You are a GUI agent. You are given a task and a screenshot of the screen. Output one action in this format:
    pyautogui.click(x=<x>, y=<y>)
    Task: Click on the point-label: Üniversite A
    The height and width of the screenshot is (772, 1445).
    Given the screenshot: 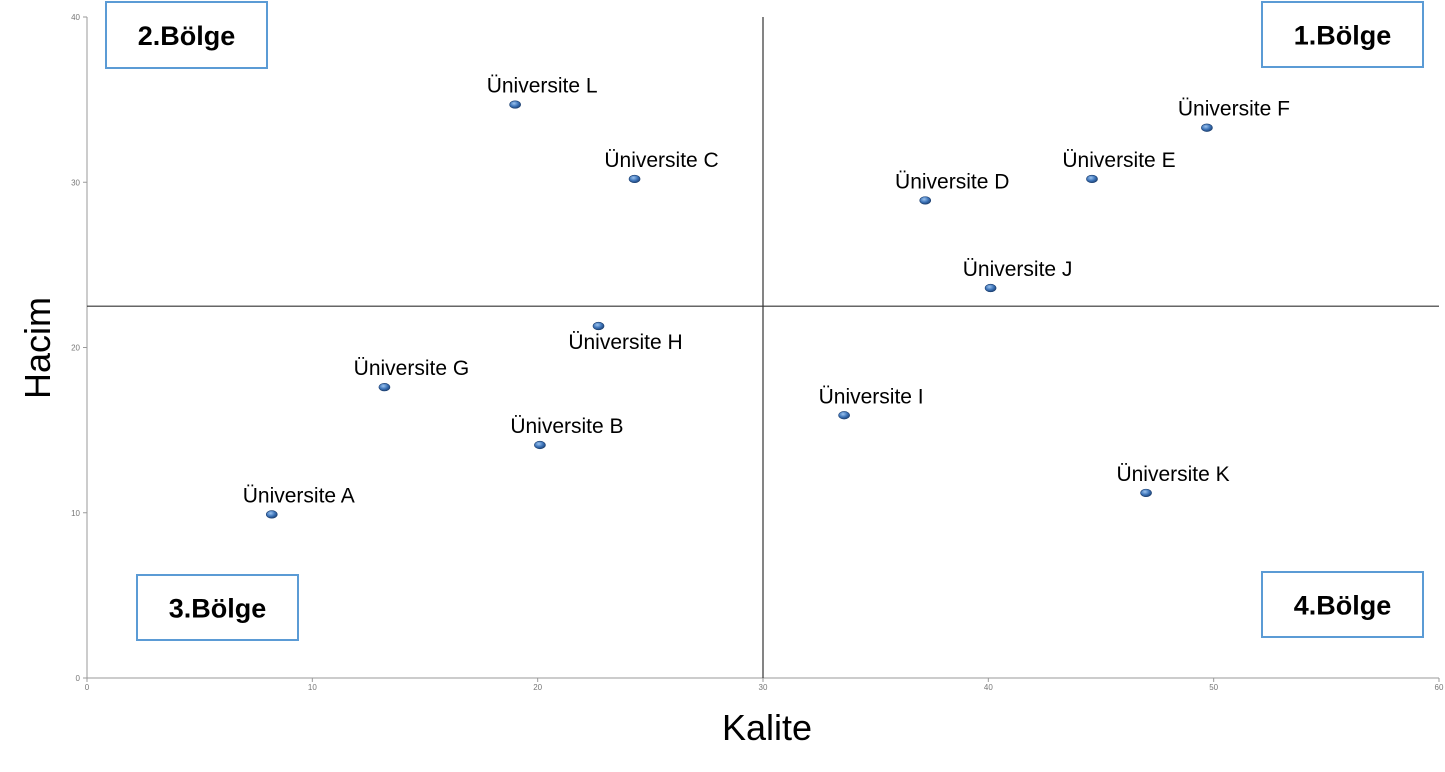 What is the action you would take?
    pyautogui.click(x=299, y=495)
    